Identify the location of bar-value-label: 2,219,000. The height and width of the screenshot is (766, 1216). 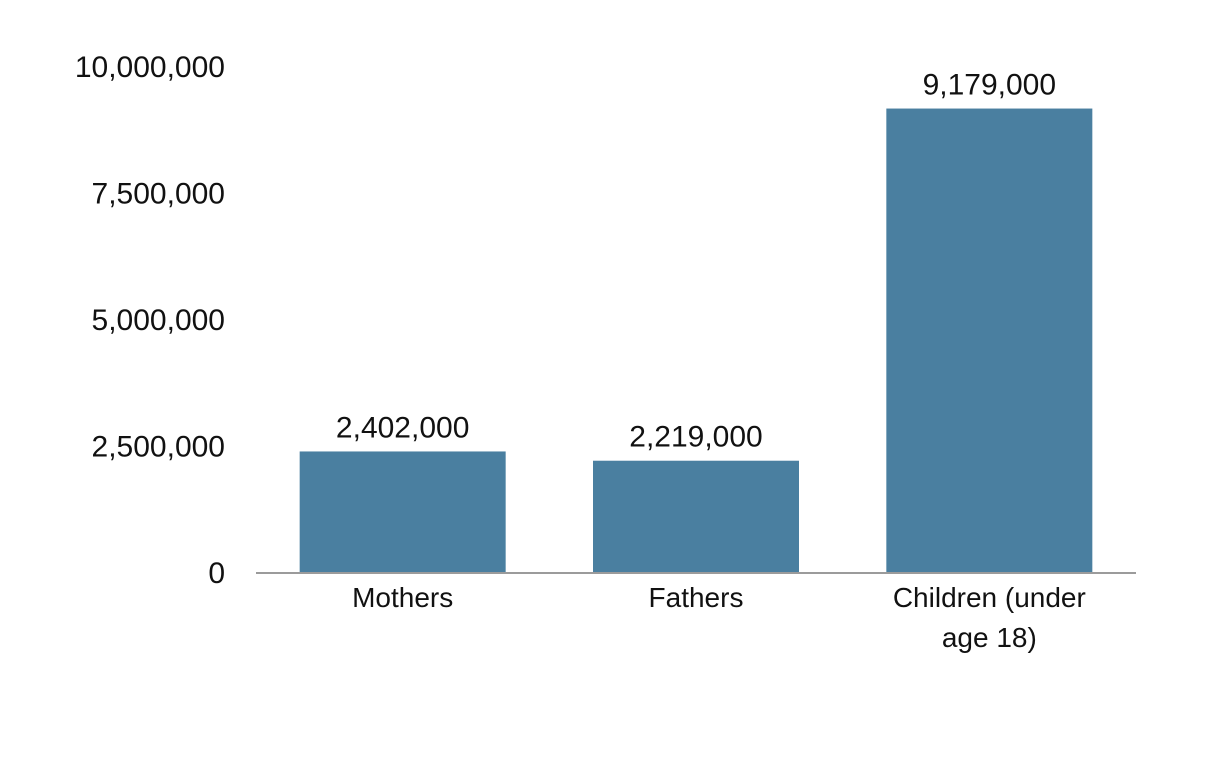
(695, 437).